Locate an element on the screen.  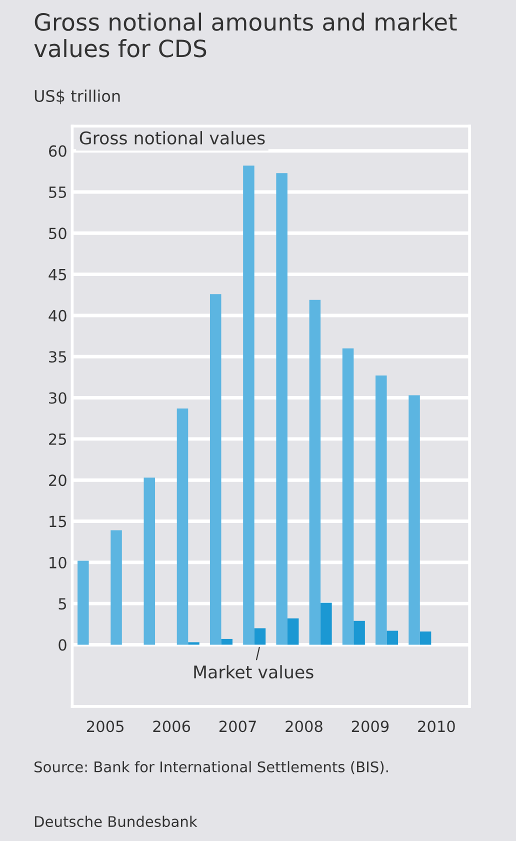
x-tick-label: 2008 is located at coordinates (304, 726).